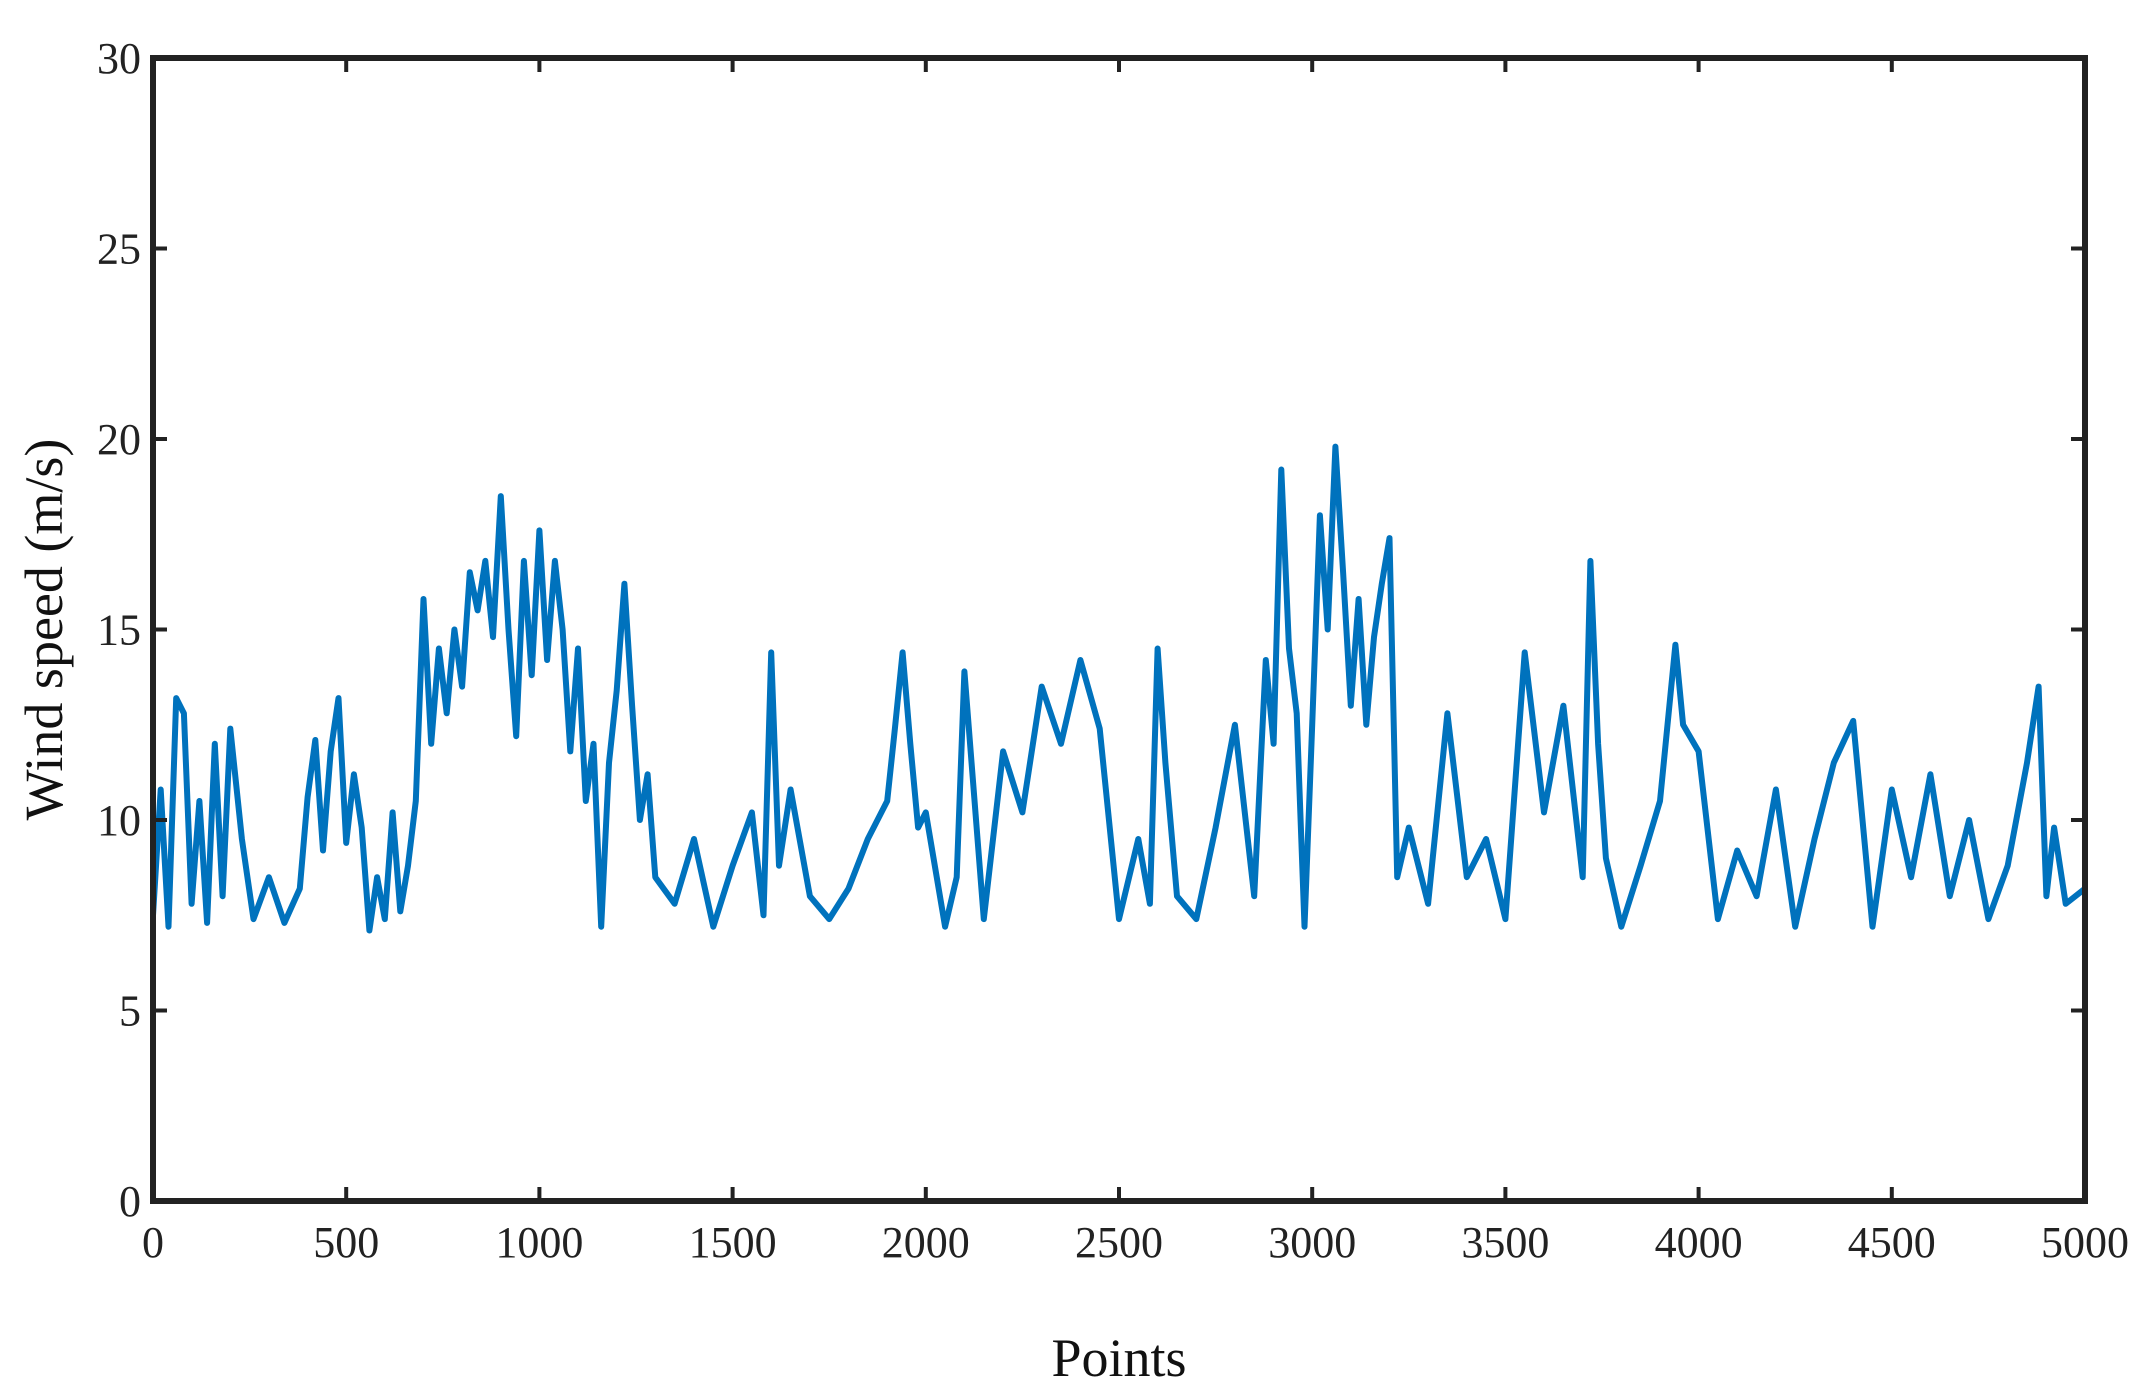 Image resolution: width=2148 pixels, height=1395 pixels. What do you see at coordinates (1118, 1358) in the screenshot?
I see `x-axis-title: Points` at bounding box center [1118, 1358].